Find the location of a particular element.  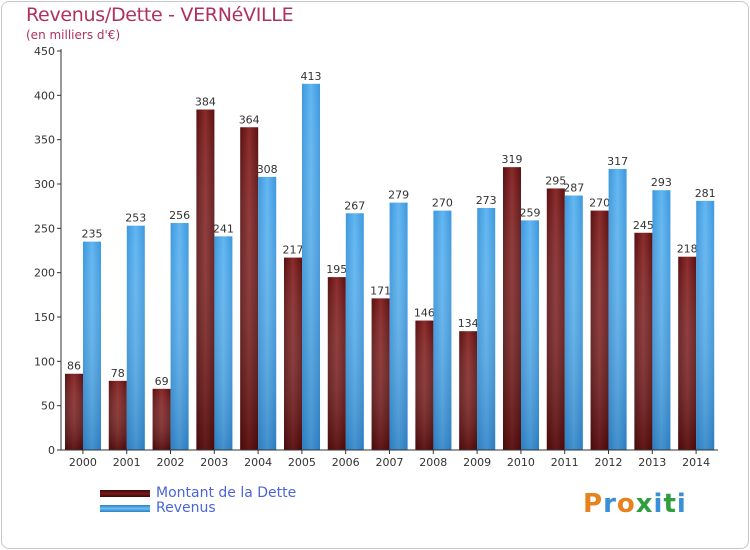

data-label: 86 is located at coordinates (74, 366).